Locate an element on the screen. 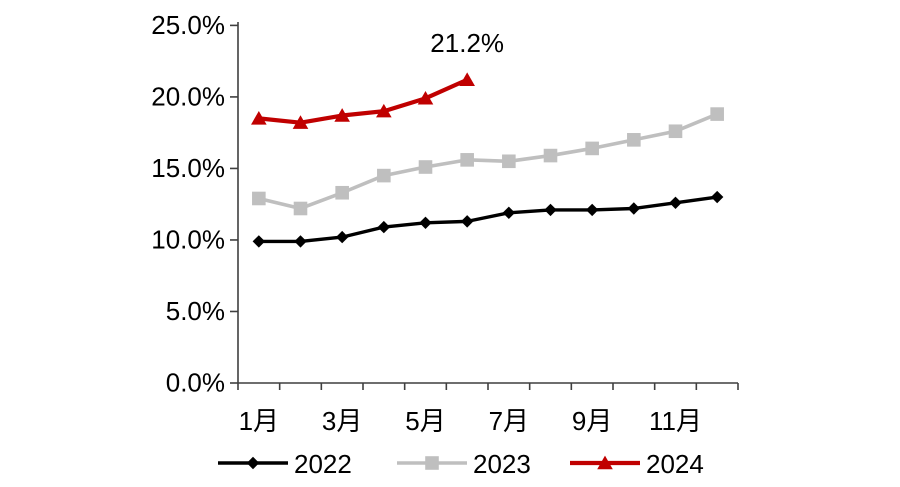  series-line-2022 is located at coordinates (488, 219).